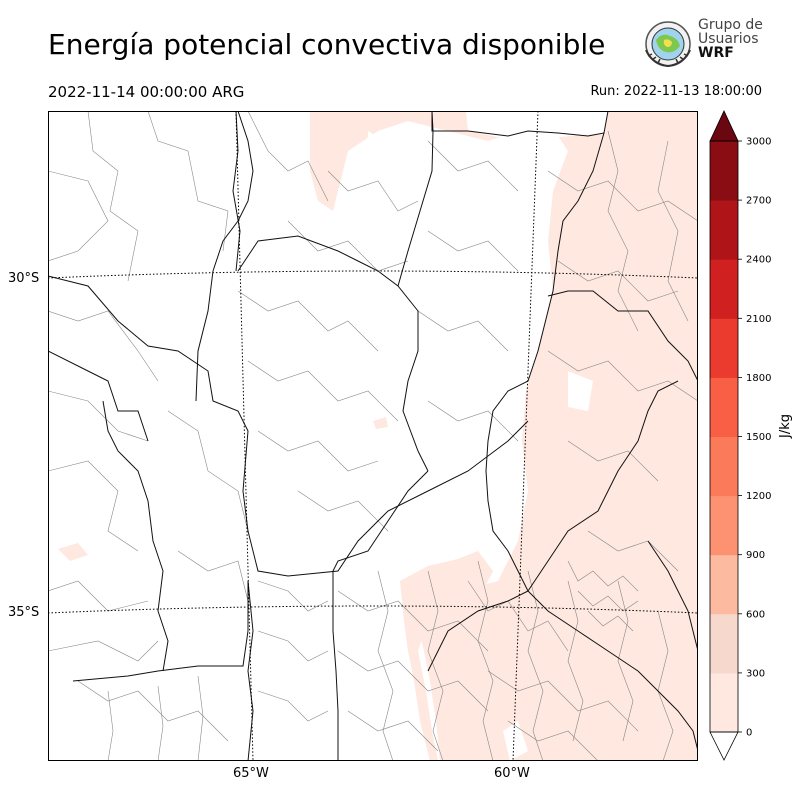 This screenshot has height=800, width=800. What do you see at coordinates (724, 746) in the screenshot?
I see `colorbar-under-arrow` at bounding box center [724, 746].